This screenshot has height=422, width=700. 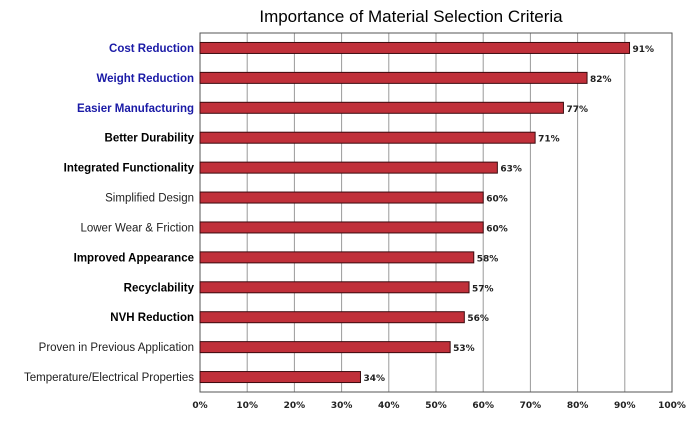 I want to click on category-label: Better Durability, so click(x=150, y=139).